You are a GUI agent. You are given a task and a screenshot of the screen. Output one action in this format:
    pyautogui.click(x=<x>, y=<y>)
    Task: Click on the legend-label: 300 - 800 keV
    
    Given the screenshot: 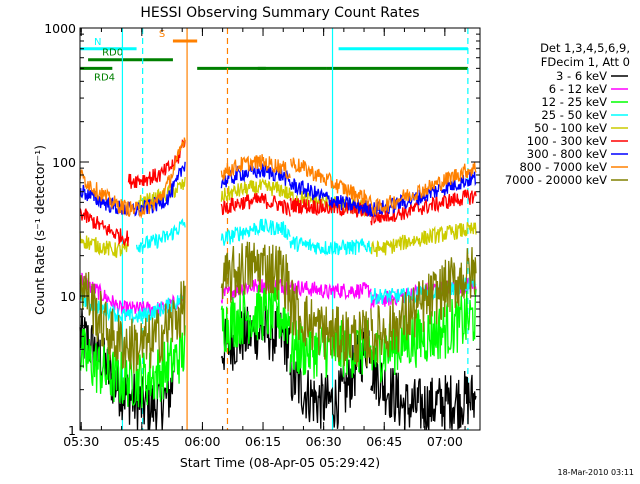 What is the action you would take?
    pyautogui.click(x=567, y=154)
    